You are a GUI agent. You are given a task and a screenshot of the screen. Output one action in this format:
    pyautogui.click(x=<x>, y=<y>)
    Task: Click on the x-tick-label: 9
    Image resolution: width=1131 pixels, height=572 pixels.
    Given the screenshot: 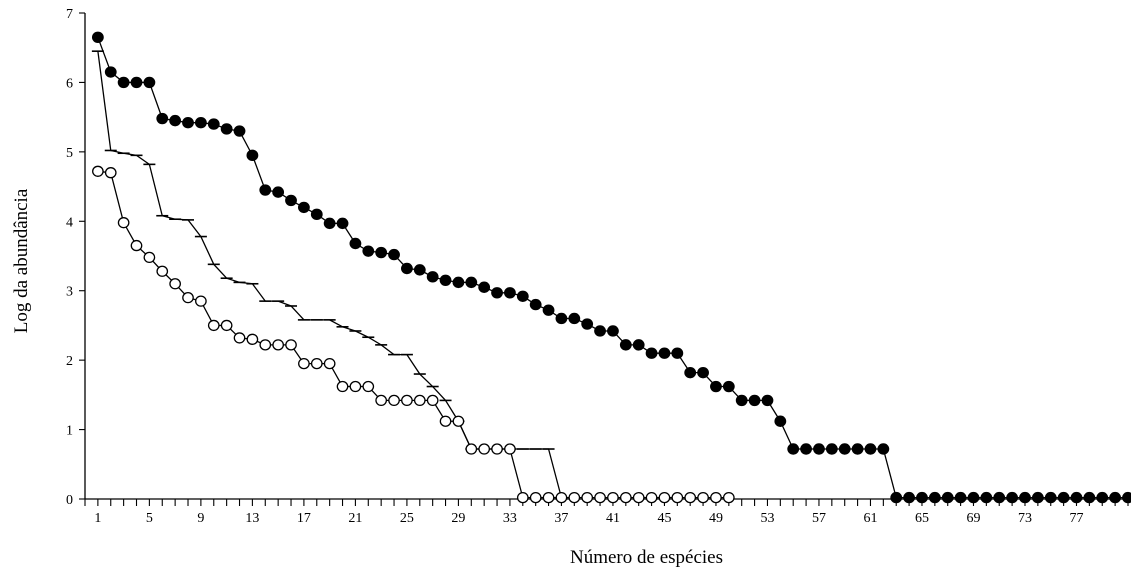 What is the action you would take?
    pyautogui.click(x=200, y=518)
    